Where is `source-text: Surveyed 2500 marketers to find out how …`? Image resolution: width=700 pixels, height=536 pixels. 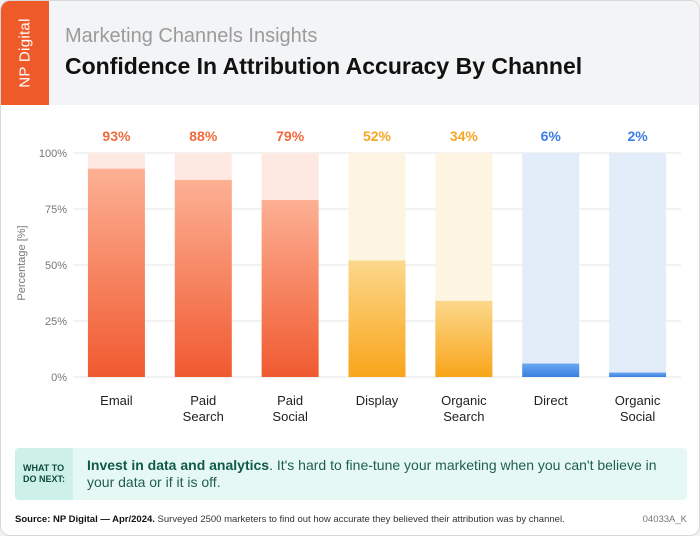
source-text: Surveyed 2500 marketers to find out how … is located at coordinates (359, 519).